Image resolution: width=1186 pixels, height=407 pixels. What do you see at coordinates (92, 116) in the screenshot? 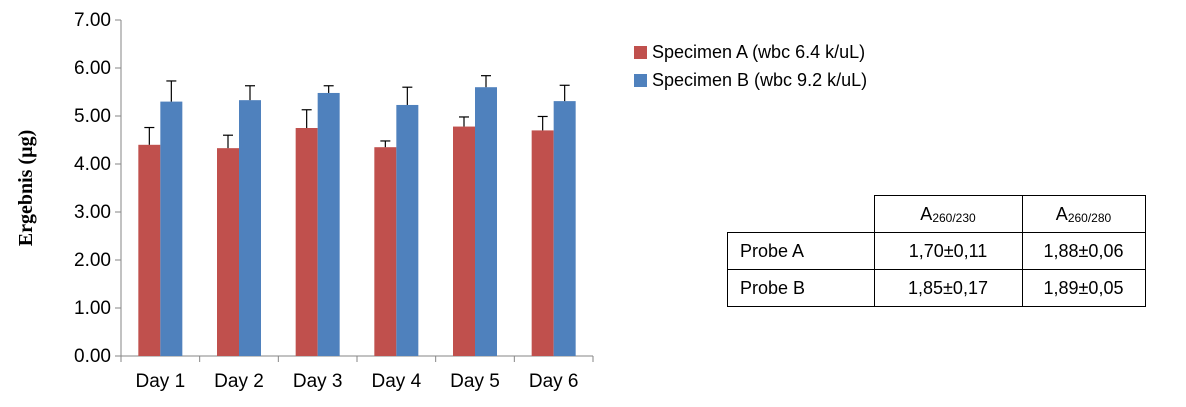
I see `y-tick-label: 5.00` at bounding box center [92, 116].